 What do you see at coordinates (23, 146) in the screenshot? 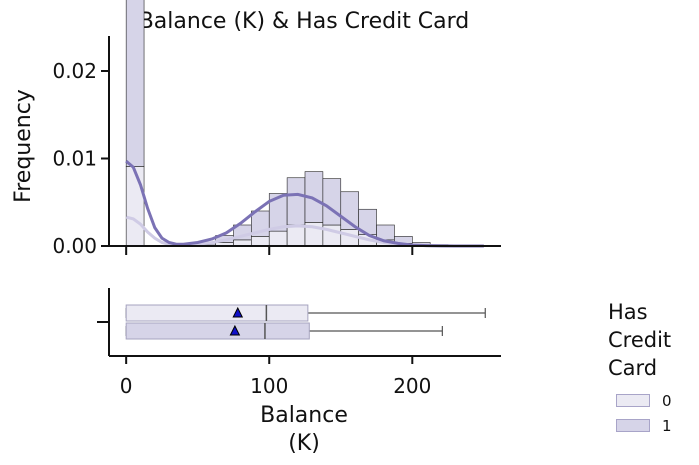
I see `y-axis-label: Frequency` at bounding box center [23, 146].